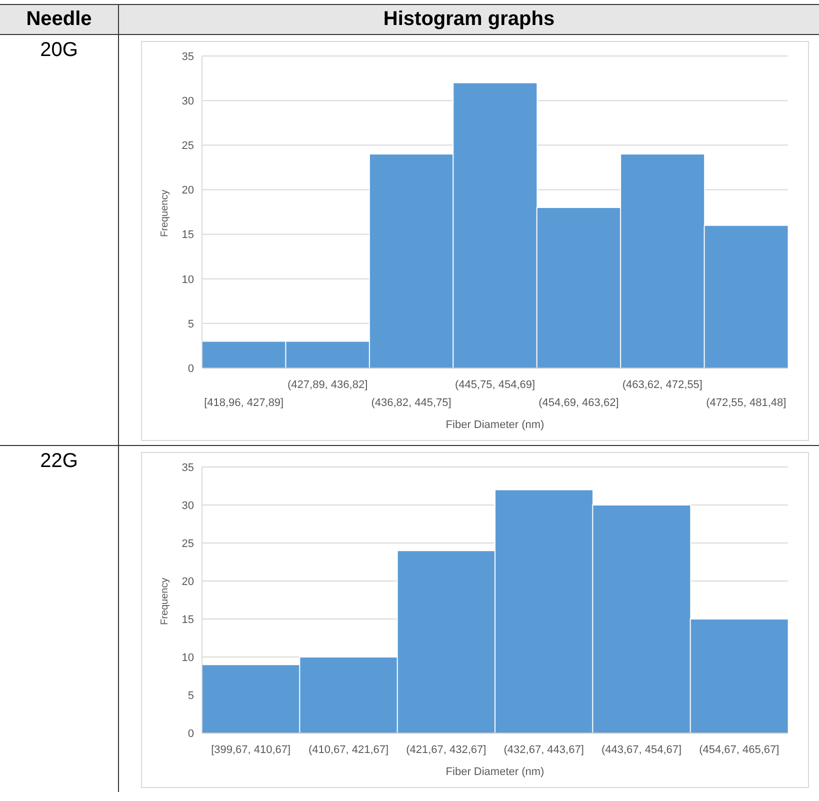  What do you see at coordinates (544, 750) in the screenshot?
I see `x-tick-label: (432,67, 443,67]` at bounding box center [544, 750].